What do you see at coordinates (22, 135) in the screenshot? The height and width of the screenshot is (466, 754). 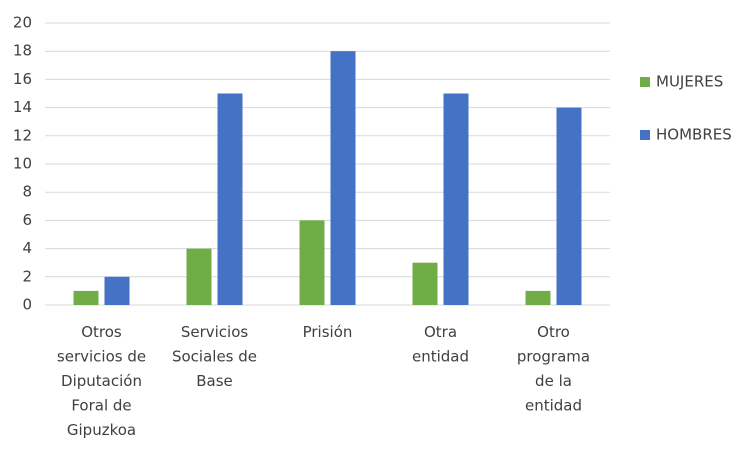 I see `y-tick-label: 12` at bounding box center [22, 135].